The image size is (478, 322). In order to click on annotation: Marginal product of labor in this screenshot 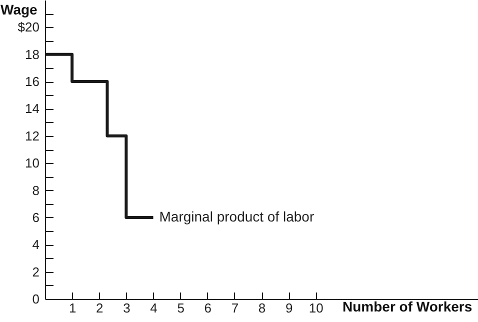, I will do `click(236, 216)`.